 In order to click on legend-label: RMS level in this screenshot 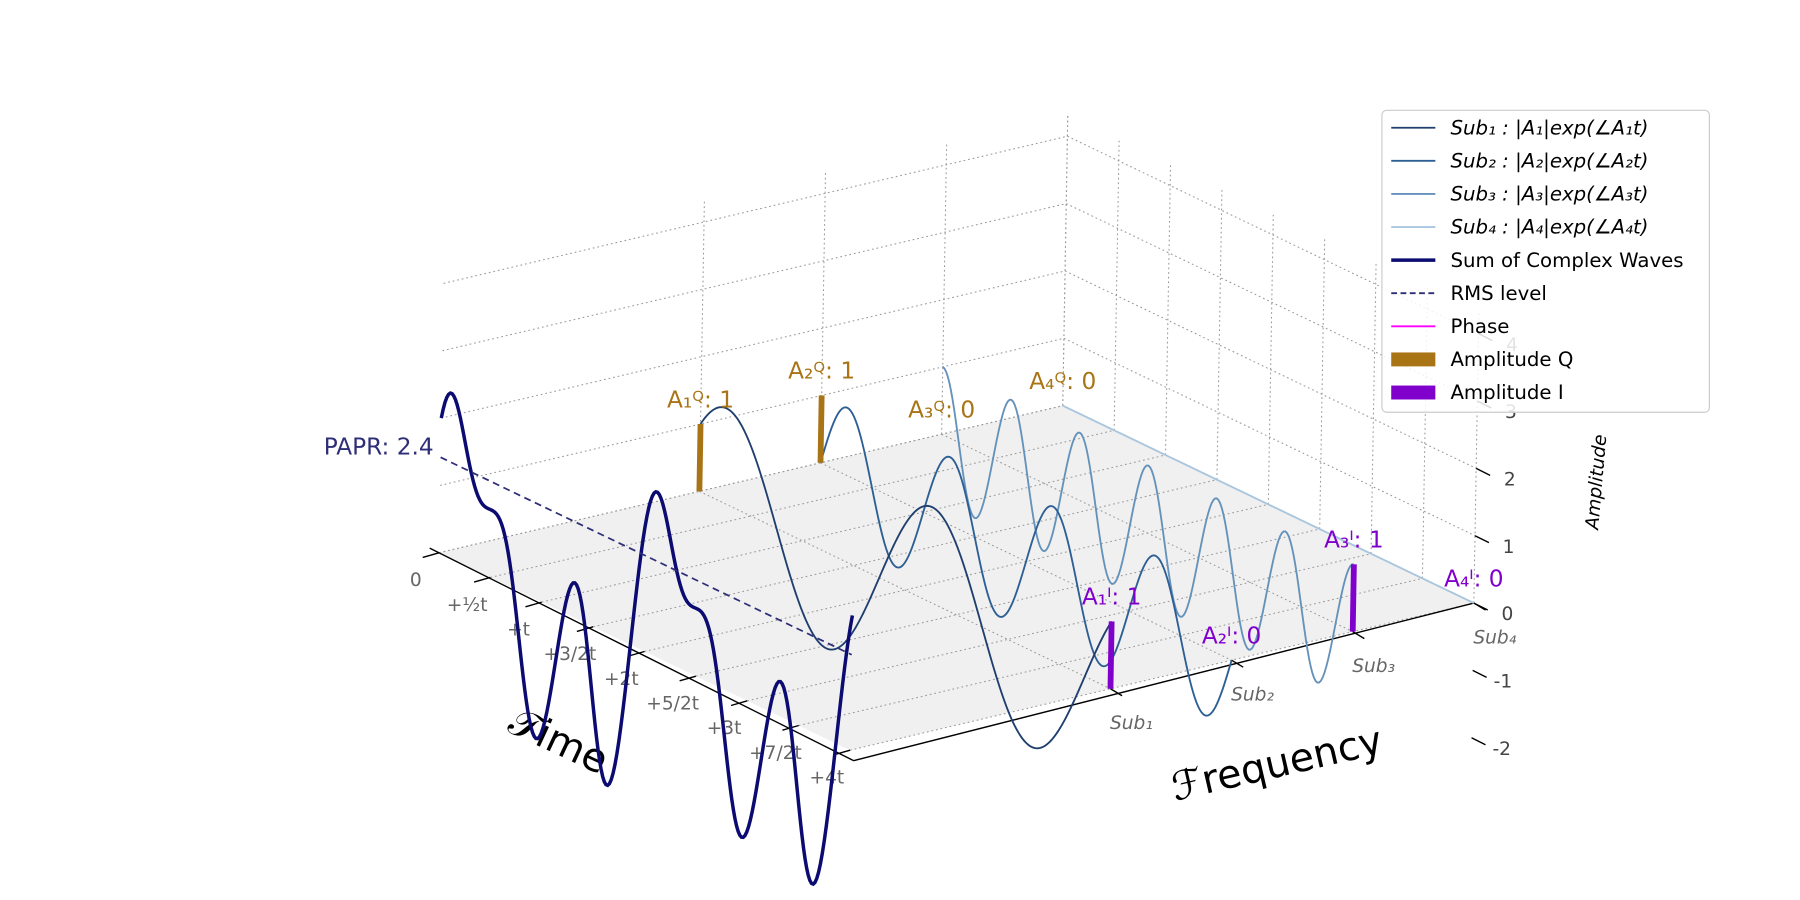, I will do `click(1498, 293)`.